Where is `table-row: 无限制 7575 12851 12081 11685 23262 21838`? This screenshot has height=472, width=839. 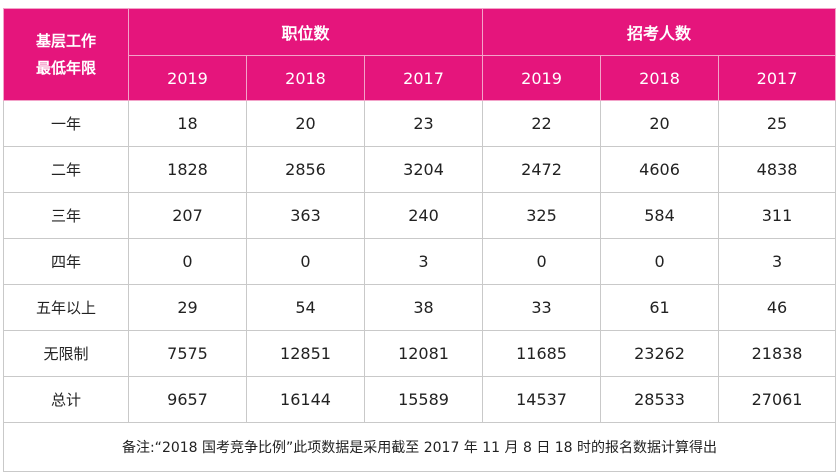
table-row: 无限制 7575 12851 12081 11685 23262 21838 is located at coordinates (420, 353).